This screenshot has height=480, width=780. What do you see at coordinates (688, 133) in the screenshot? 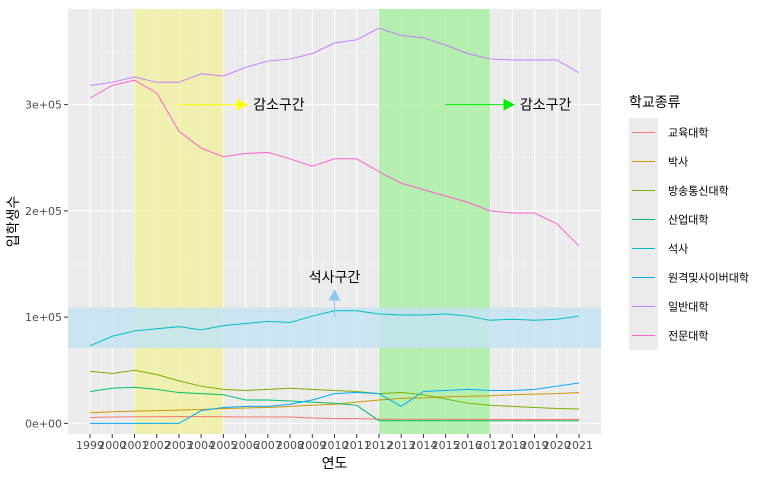
I see `legend-label: 교육대학` at bounding box center [688, 133].